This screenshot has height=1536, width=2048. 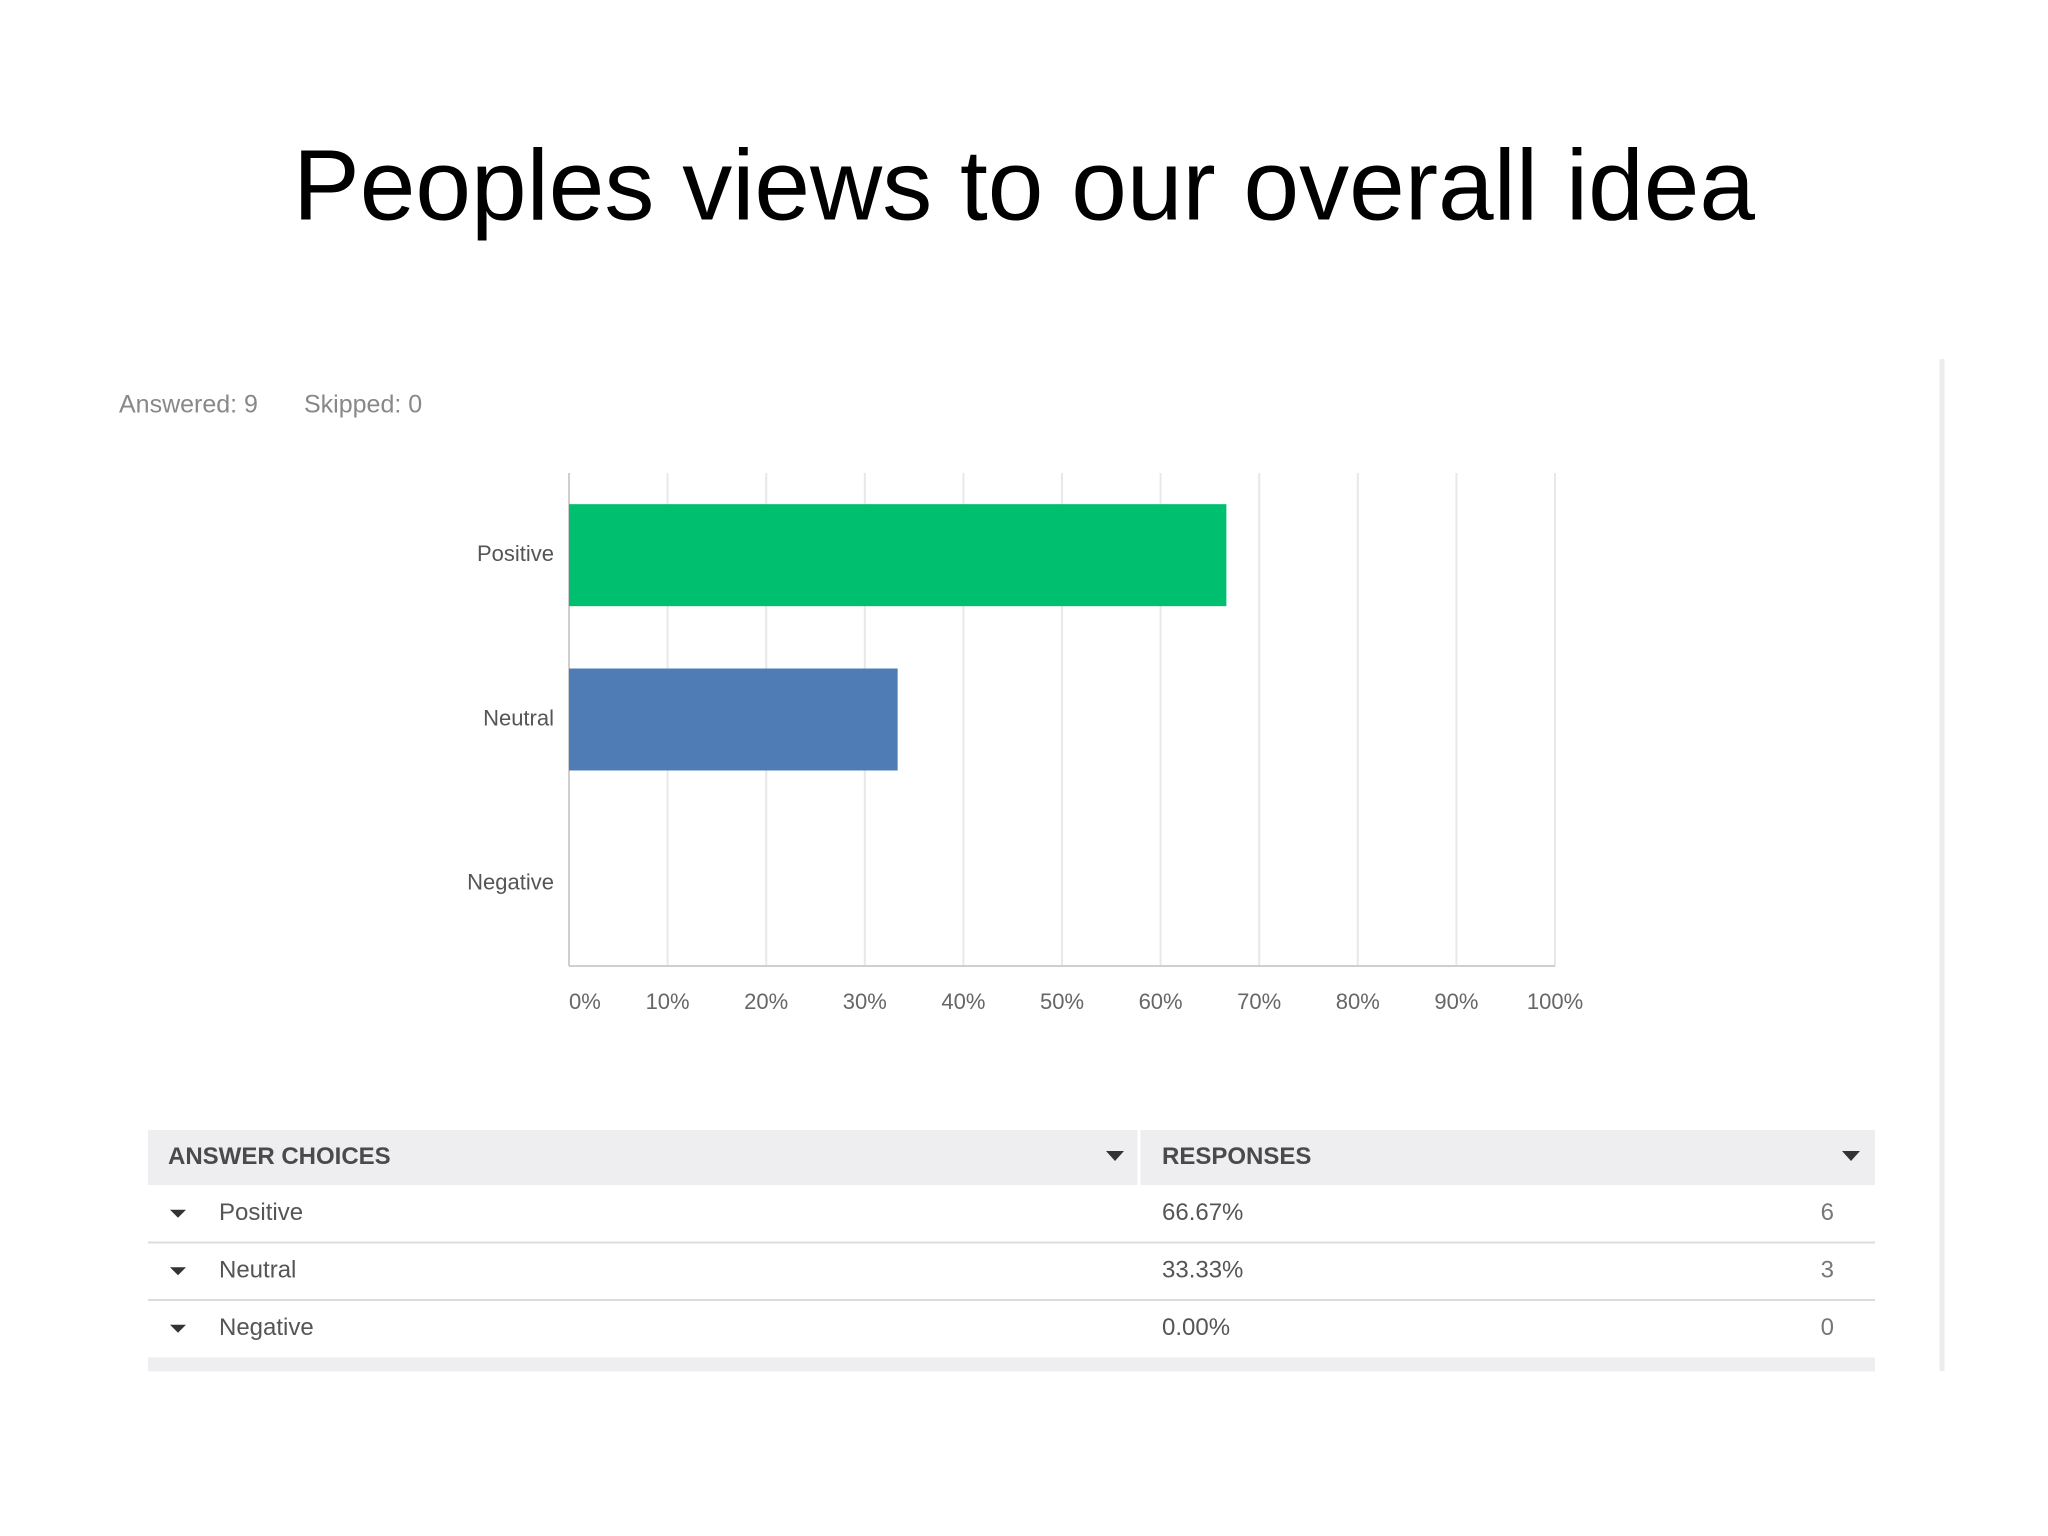 I want to click on y-tick-label: Neutral, so click(x=518, y=717).